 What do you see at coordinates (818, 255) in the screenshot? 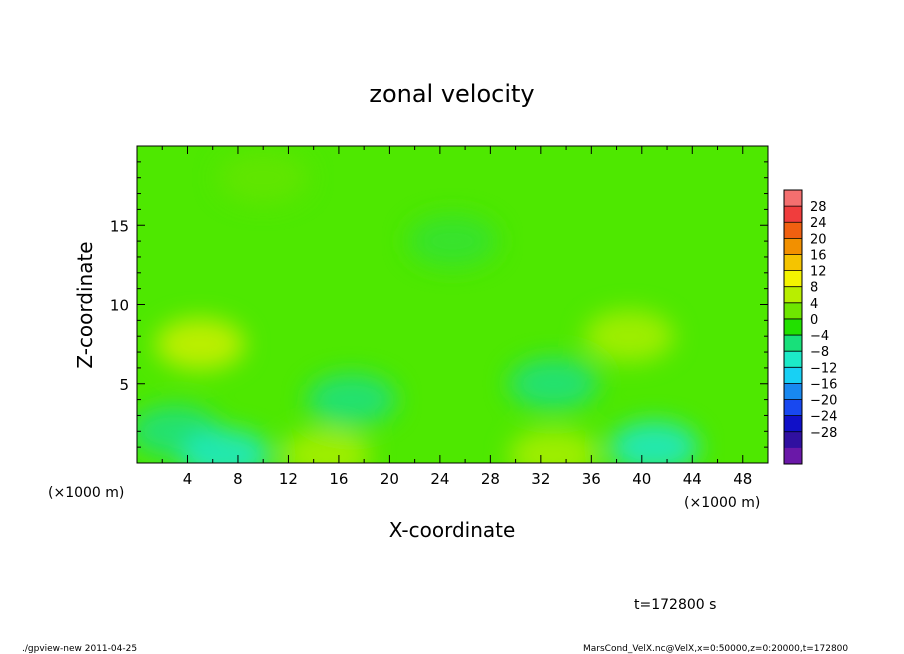
I see `colorbar-label: 16` at bounding box center [818, 255].